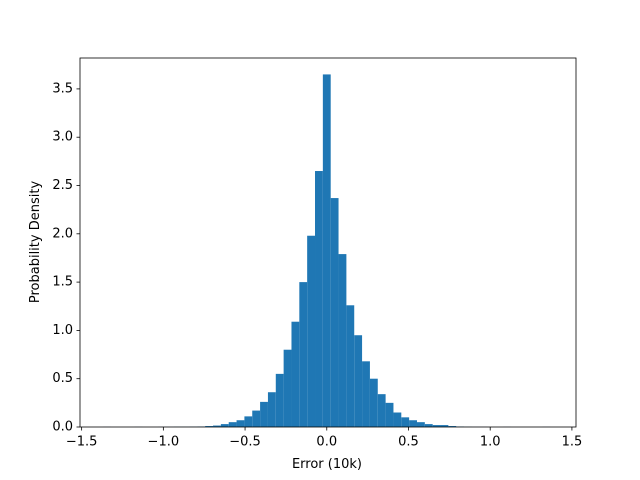  I want to click on y-tick-label: 2.5, so click(62, 185).